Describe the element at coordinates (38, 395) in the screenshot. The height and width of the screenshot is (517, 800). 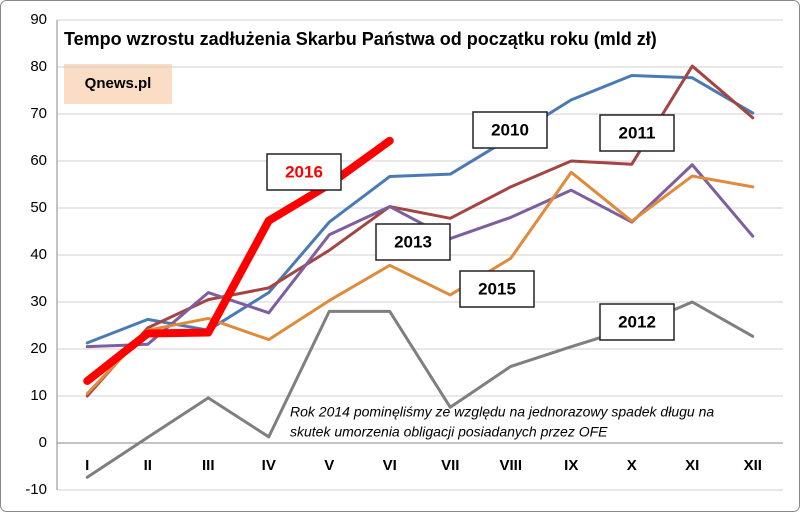
I see `y-tick-label: 10` at that location.